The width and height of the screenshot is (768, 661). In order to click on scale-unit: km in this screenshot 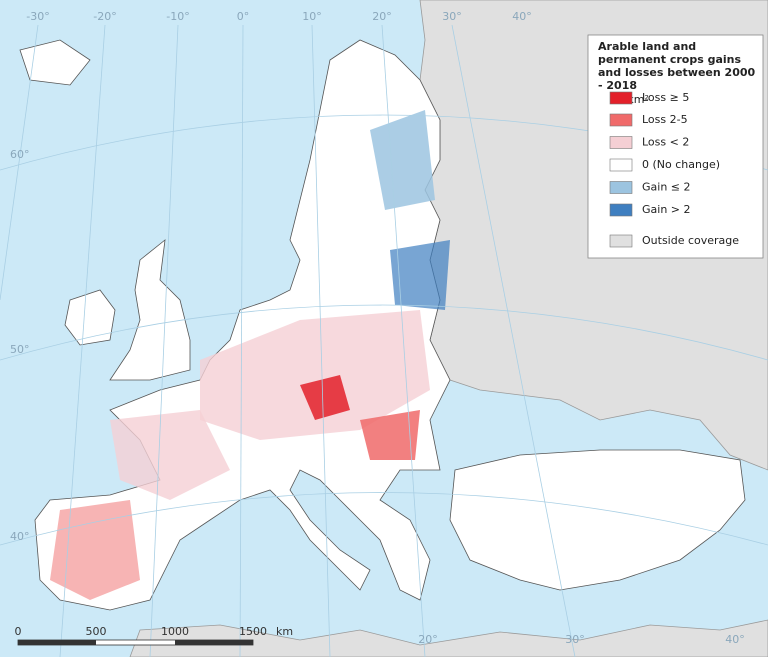, I will do `click(284, 631)`.